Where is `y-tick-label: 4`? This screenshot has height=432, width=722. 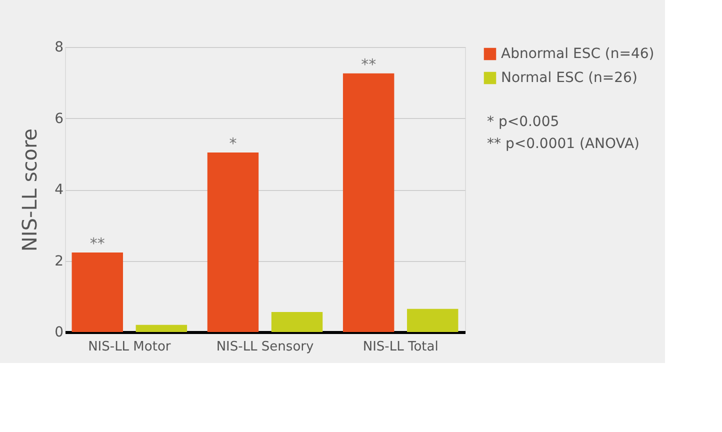
y-tick-label: 4 is located at coordinates (59, 190).